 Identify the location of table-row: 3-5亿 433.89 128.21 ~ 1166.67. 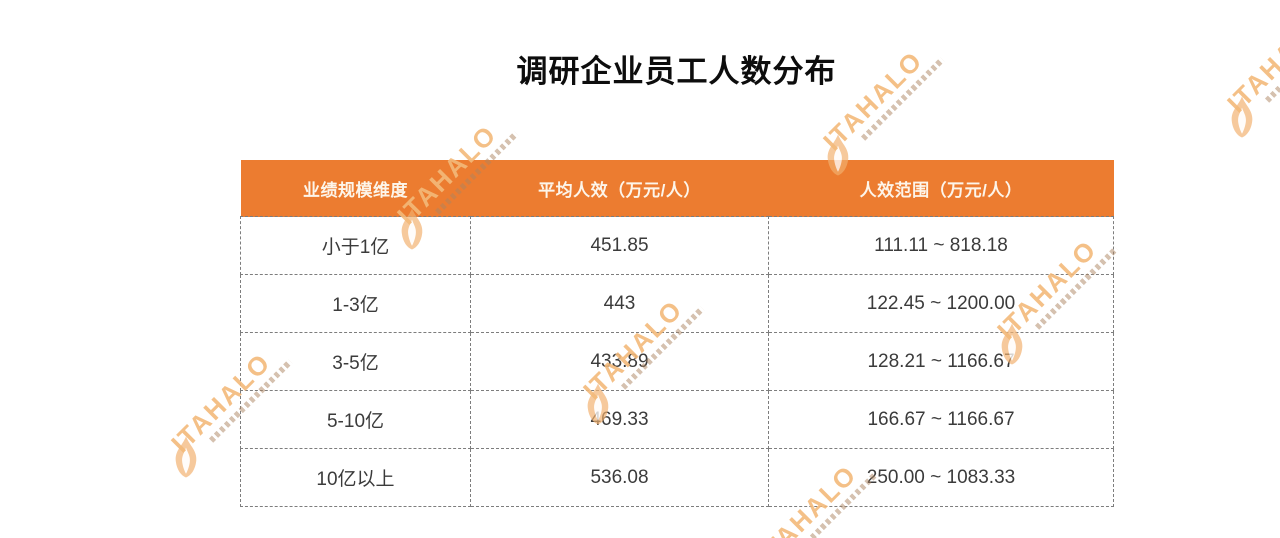
(677, 361).